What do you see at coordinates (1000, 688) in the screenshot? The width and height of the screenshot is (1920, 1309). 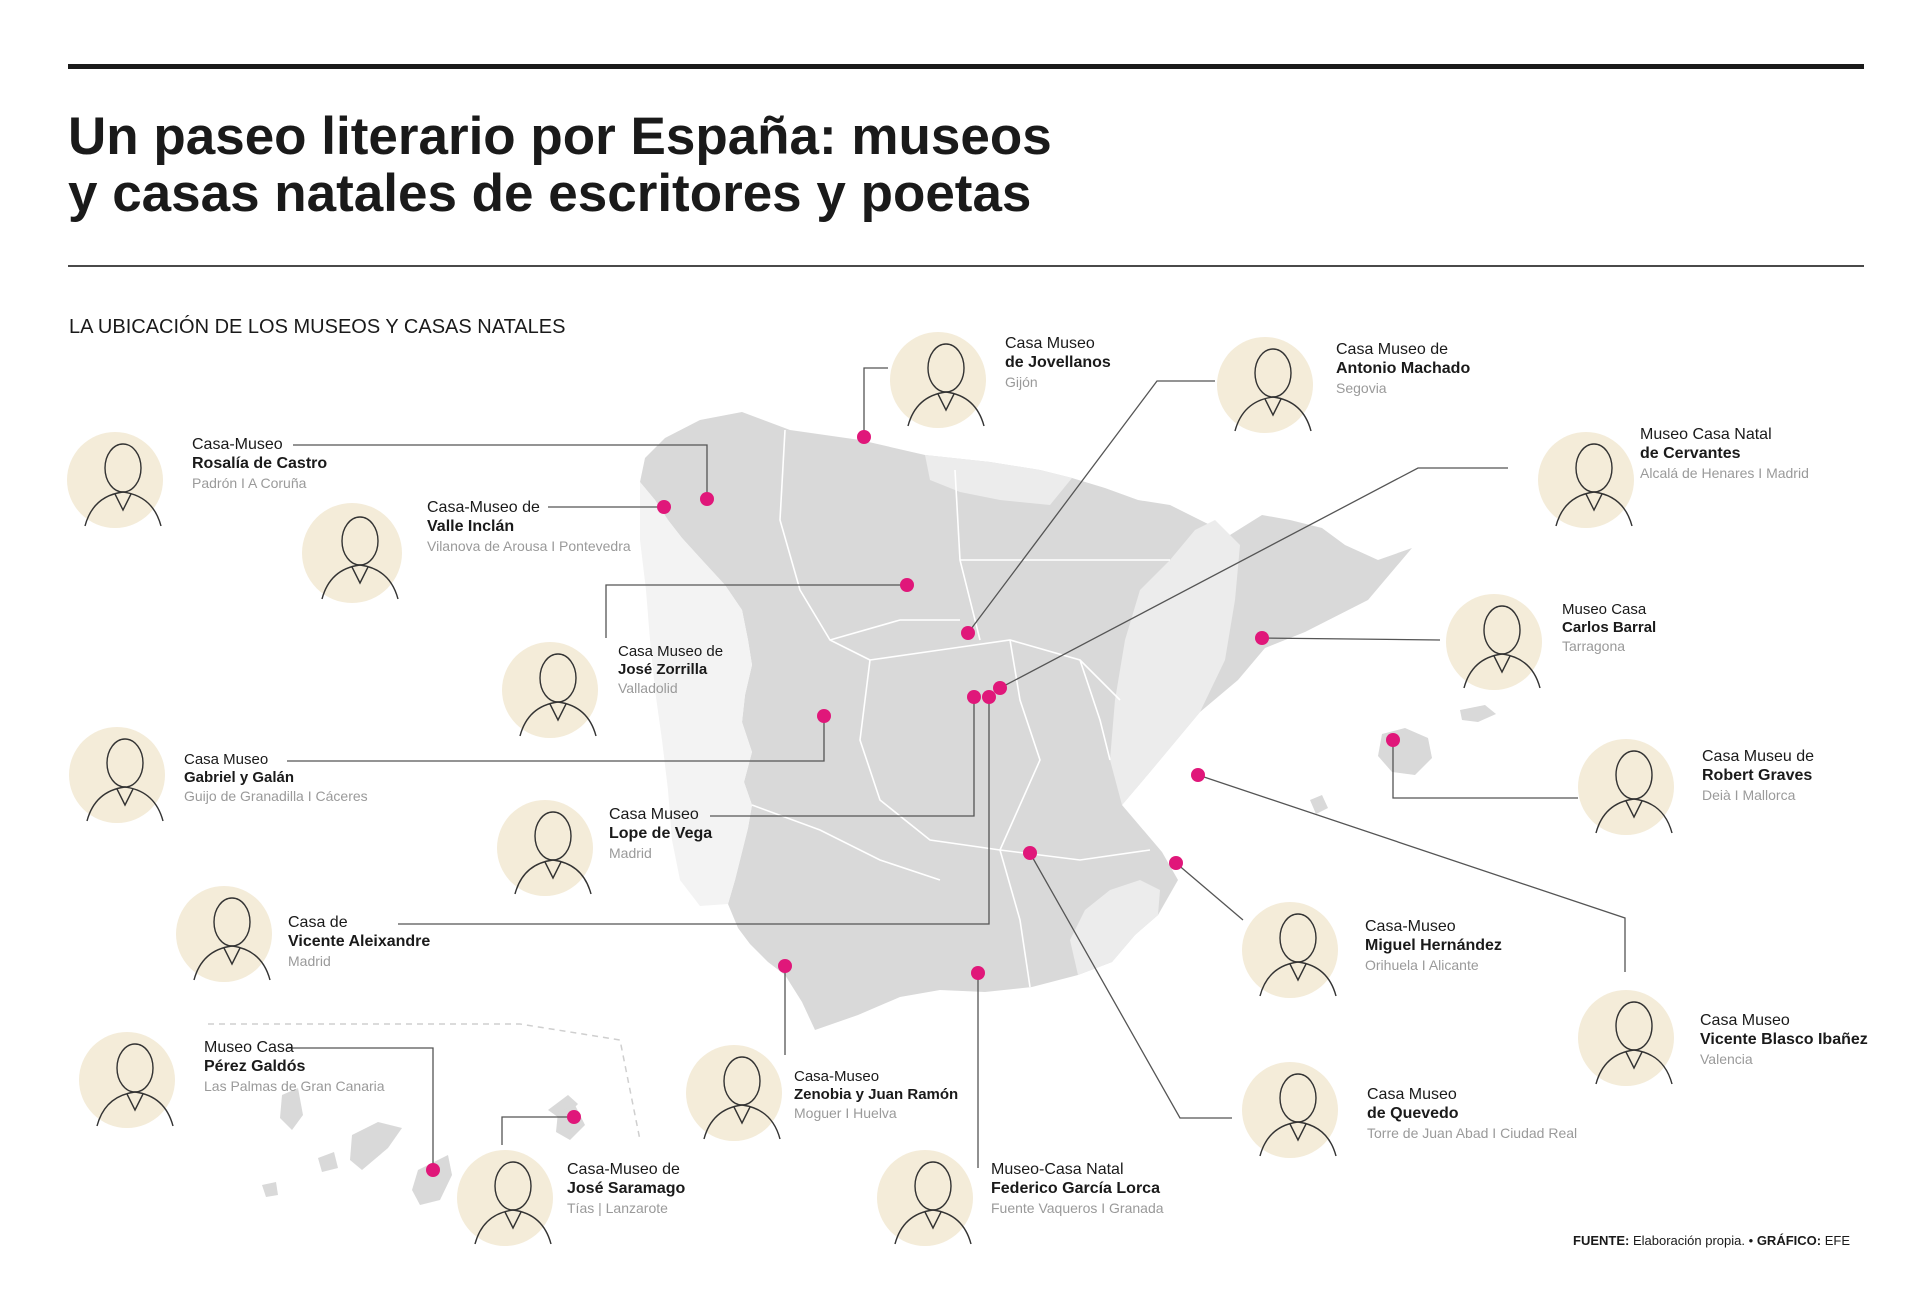 I see `marker-cervantes` at bounding box center [1000, 688].